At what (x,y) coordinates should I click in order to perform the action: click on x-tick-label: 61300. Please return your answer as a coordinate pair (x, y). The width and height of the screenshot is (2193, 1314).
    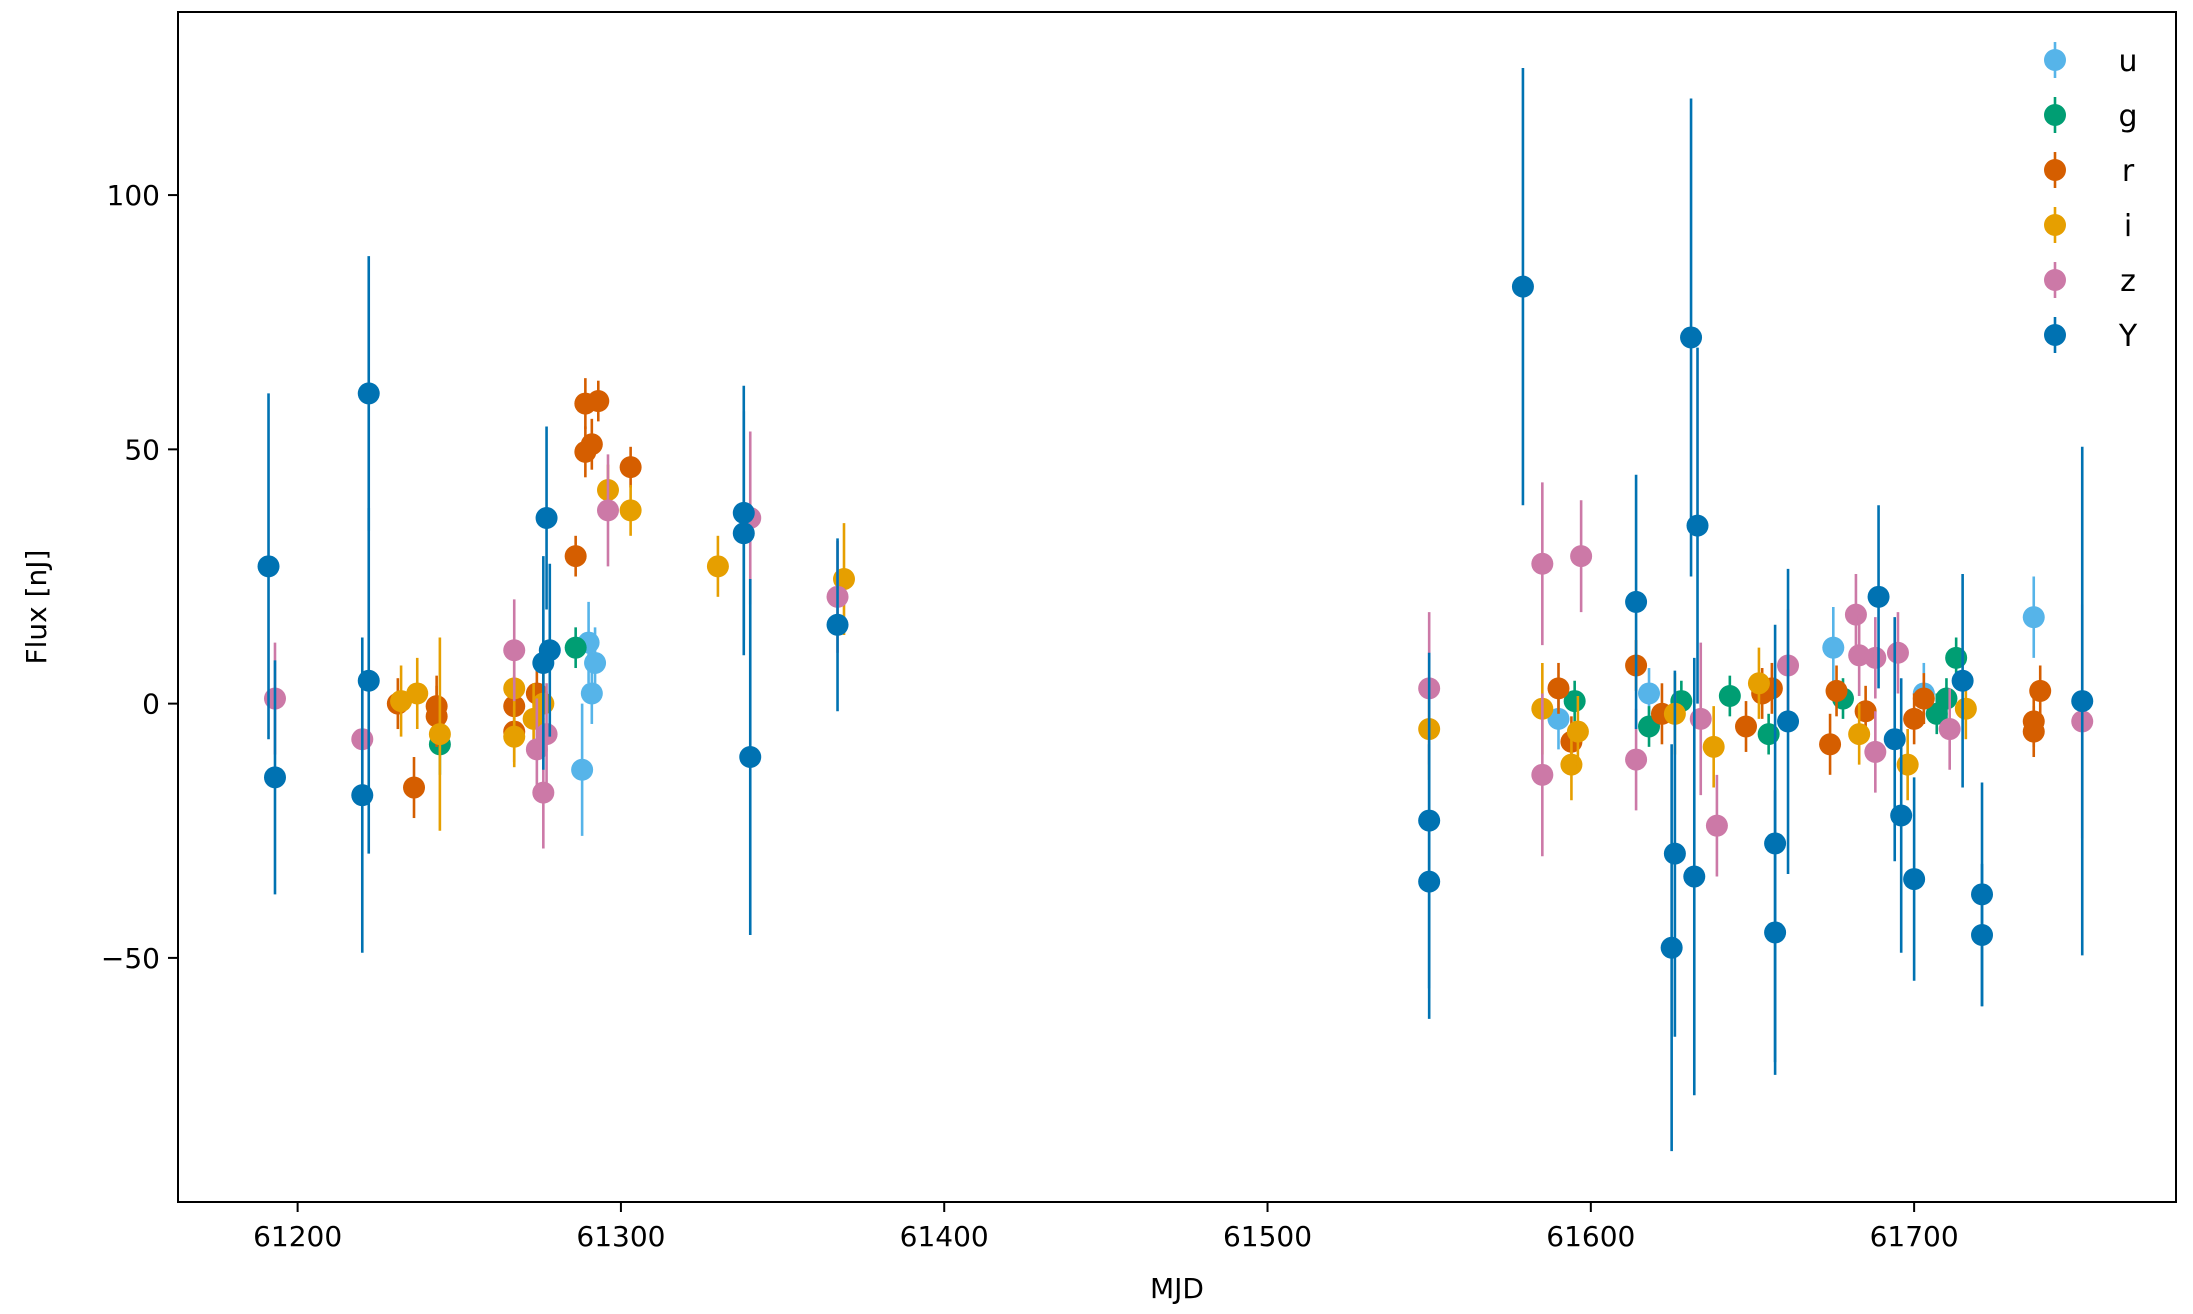
    Looking at the image, I should click on (620, 1236).